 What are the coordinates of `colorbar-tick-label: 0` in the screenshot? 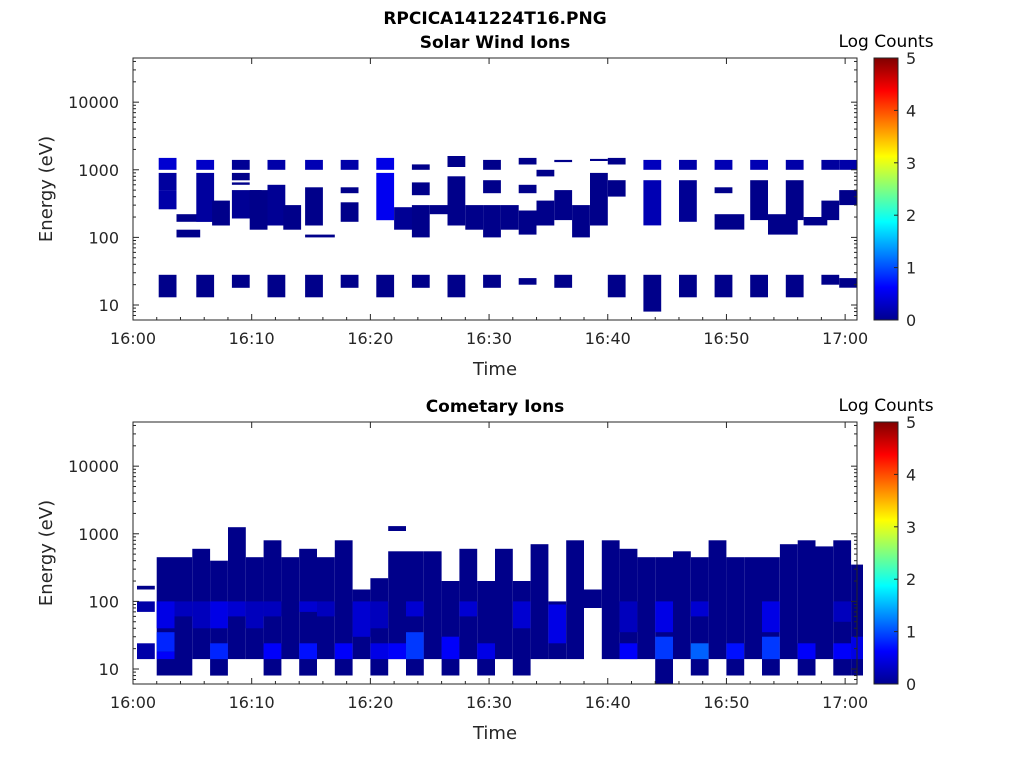 It's located at (911, 684).